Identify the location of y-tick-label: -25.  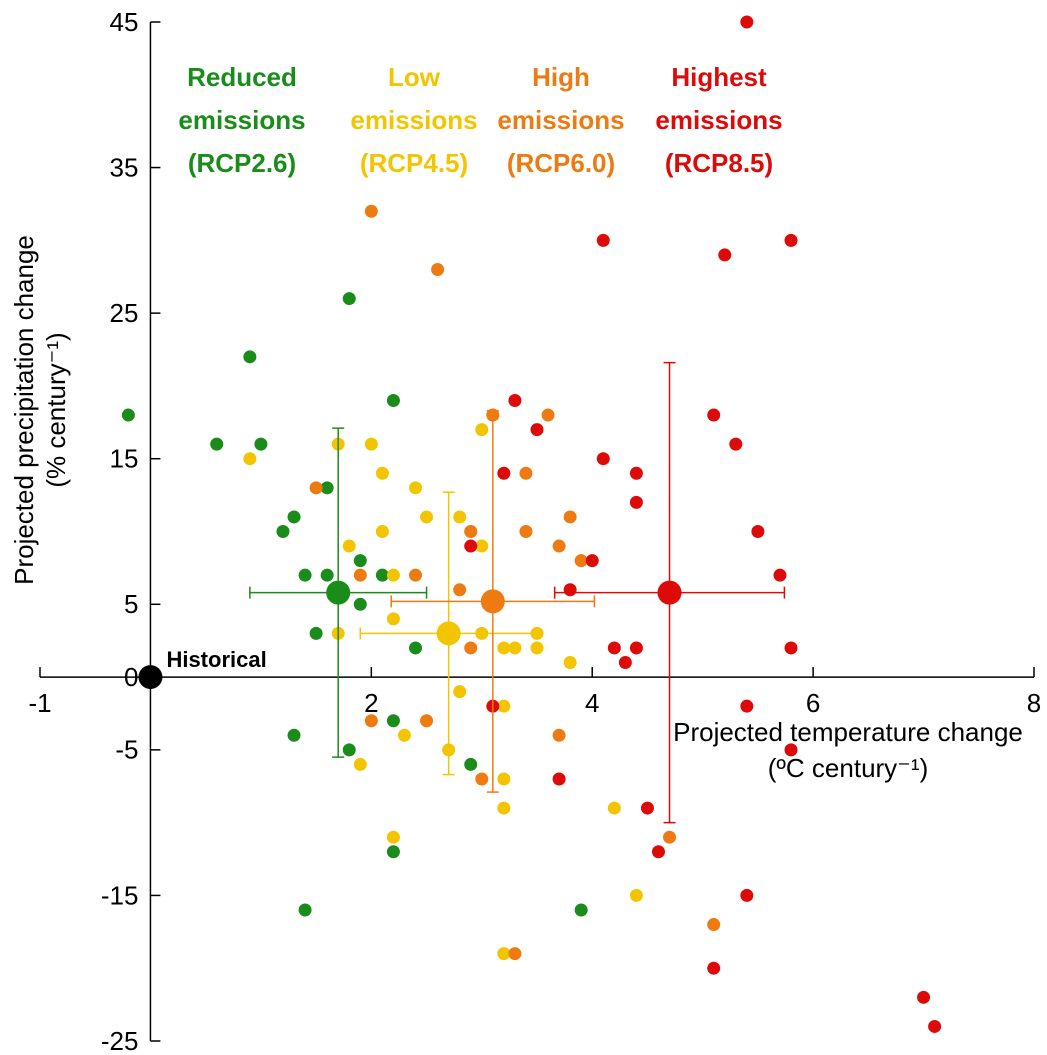
(120, 1040).